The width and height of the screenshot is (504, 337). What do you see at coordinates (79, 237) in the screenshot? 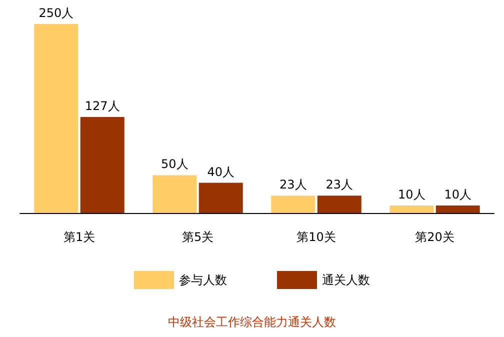
I see `x-tick-label: 第1关` at bounding box center [79, 237].